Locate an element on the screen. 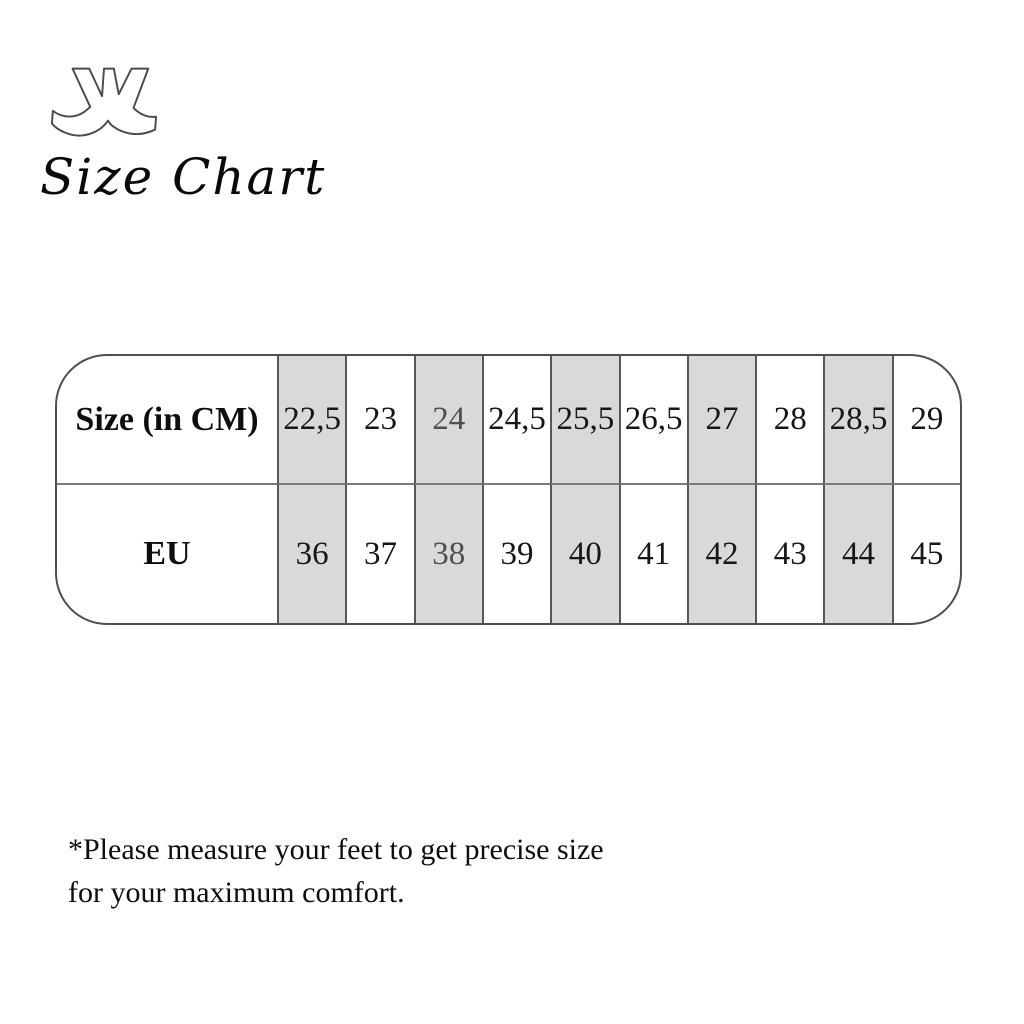  table-cell-eu-1: 37 is located at coordinates (379, 554).